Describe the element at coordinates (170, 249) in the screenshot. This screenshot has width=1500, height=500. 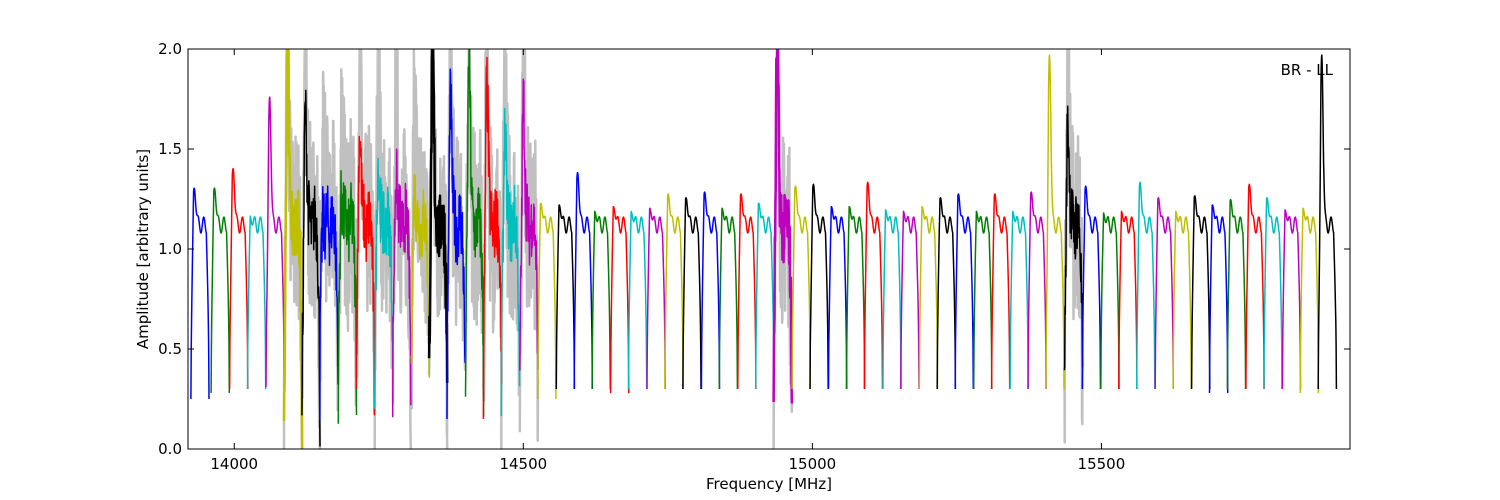
I see `y-tick-label: 1.0` at that location.